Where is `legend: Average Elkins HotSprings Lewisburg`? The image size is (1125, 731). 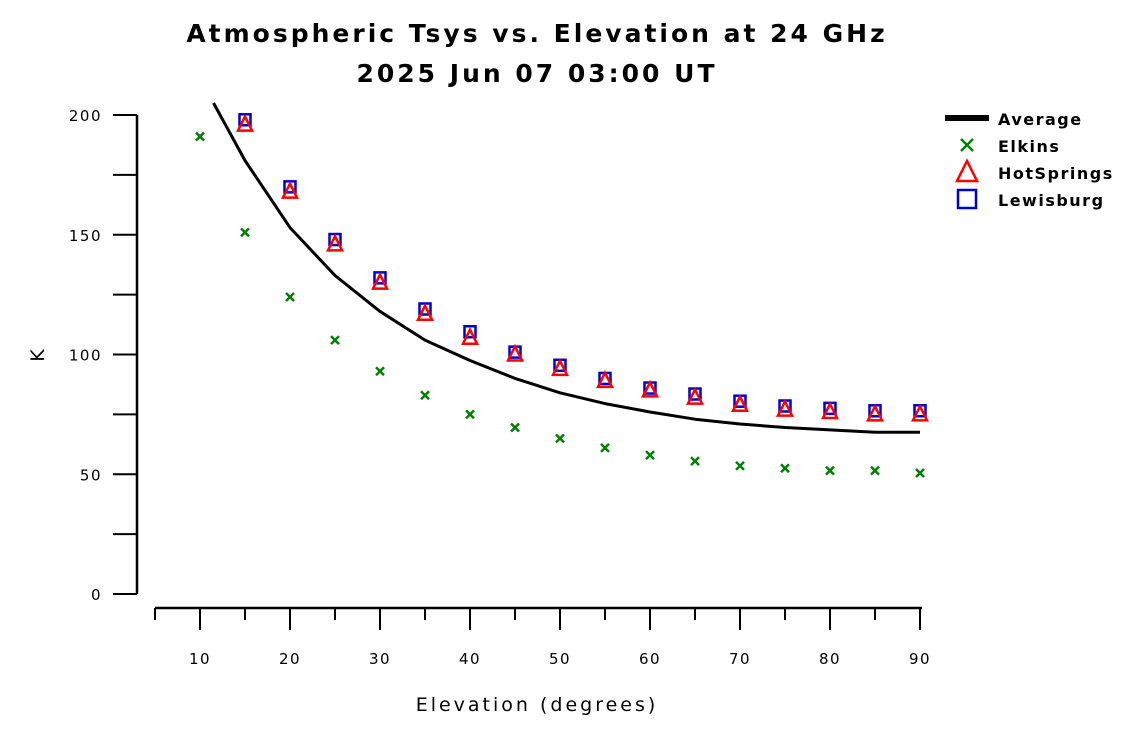 legend: Average Elkins HotSprings Lewisburg is located at coordinates (1029, 160).